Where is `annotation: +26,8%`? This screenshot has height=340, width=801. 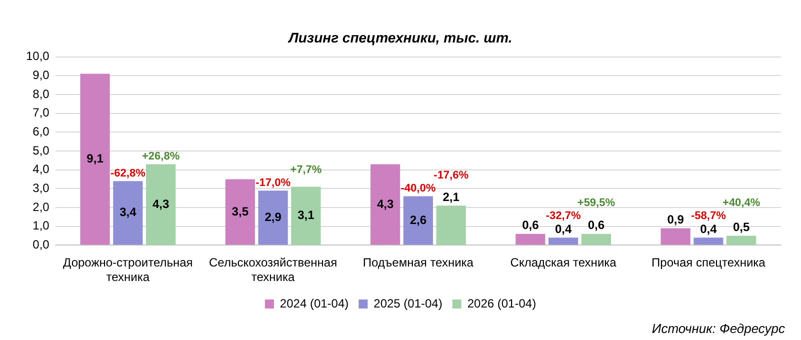
annotation: +26,8% is located at coordinates (161, 156).